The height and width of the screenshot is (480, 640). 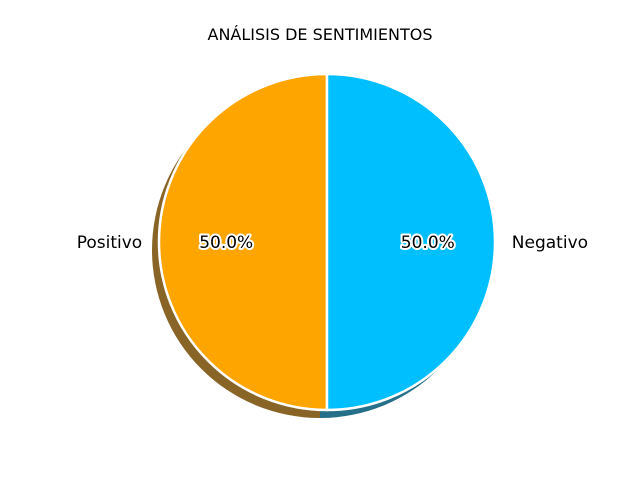 I want to click on pct-label-negativo: 50.0%, so click(x=428, y=243).